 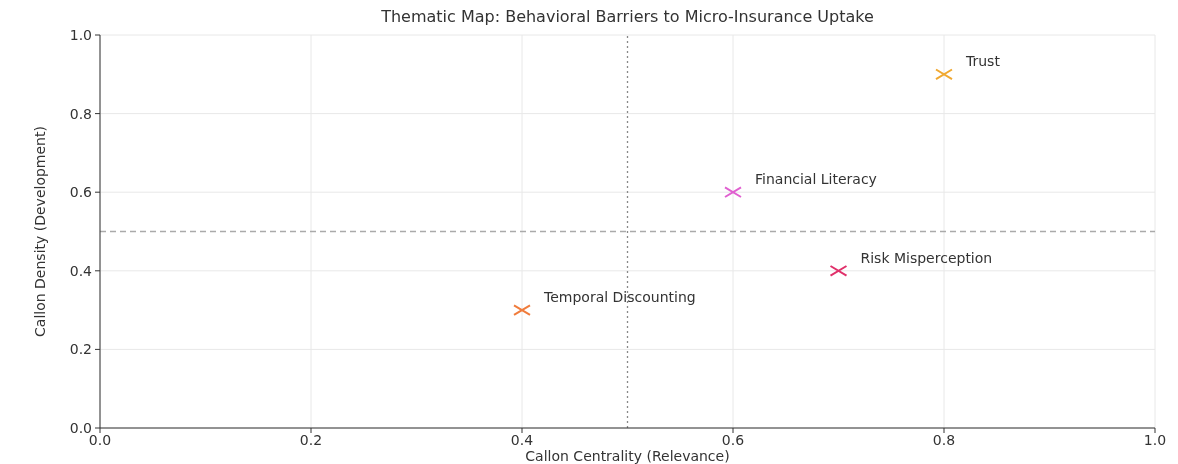 What do you see at coordinates (816, 179) in the screenshot?
I see `series-label: Financial Literacy` at bounding box center [816, 179].